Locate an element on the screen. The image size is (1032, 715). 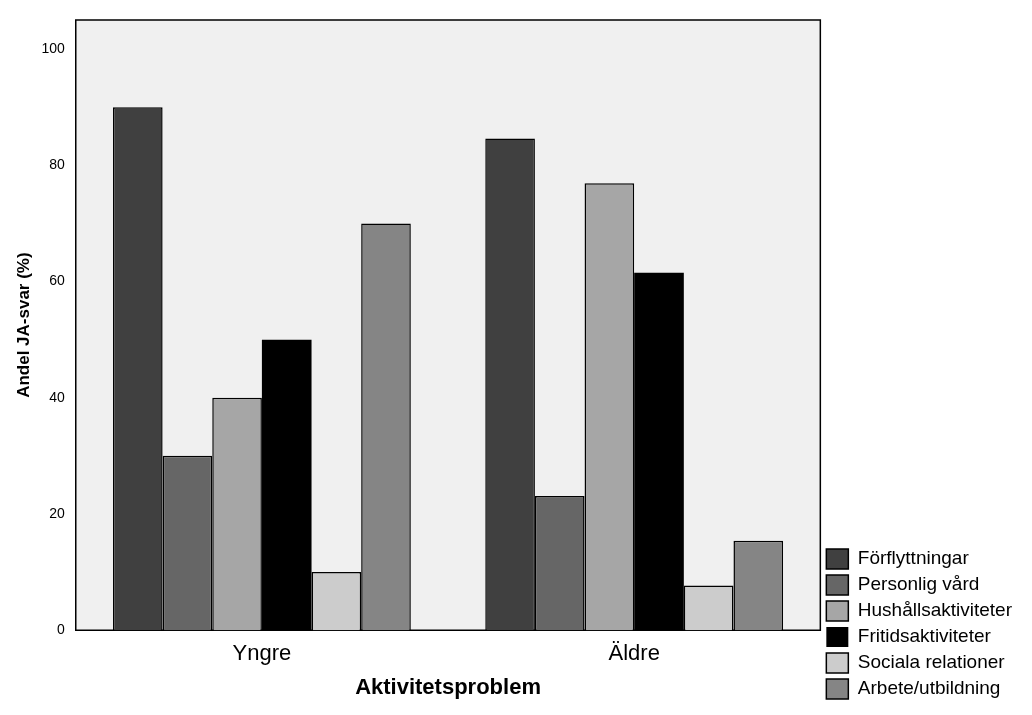
y-tick-label: 20 is located at coordinates (57, 512).